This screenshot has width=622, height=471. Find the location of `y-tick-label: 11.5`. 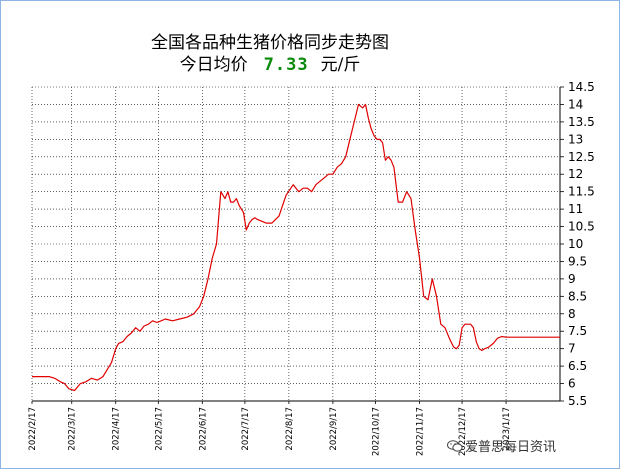

y-tick-label: 11.5 is located at coordinates (581, 192).